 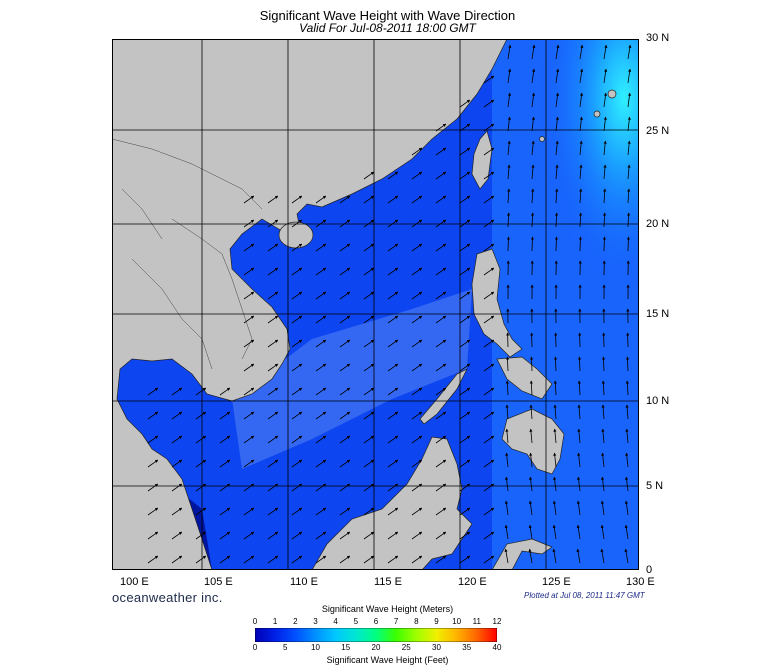 What do you see at coordinates (658, 38) in the screenshot?
I see `lat-label-30n: 30 N` at bounding box center [658, 38].